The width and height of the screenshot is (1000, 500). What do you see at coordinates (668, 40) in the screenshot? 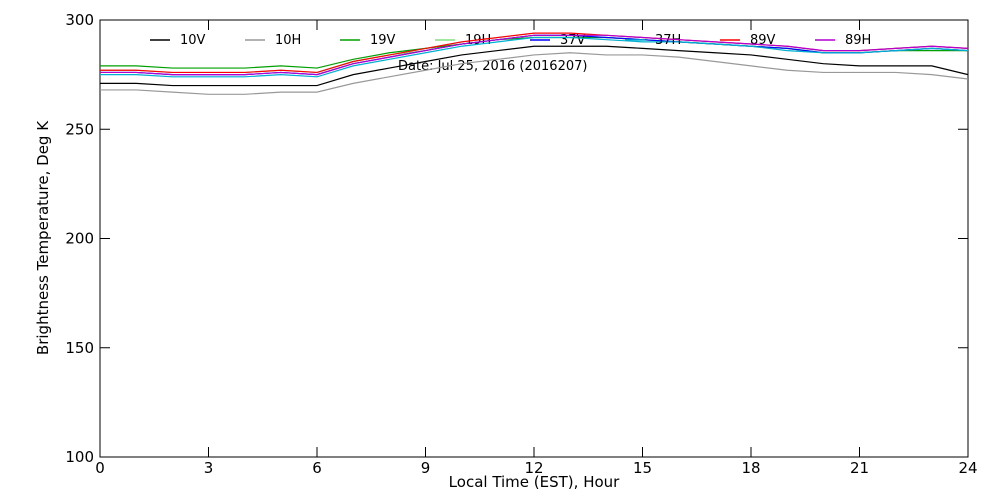
I see `legend-label: 37H` at bounding box center [668, 40].